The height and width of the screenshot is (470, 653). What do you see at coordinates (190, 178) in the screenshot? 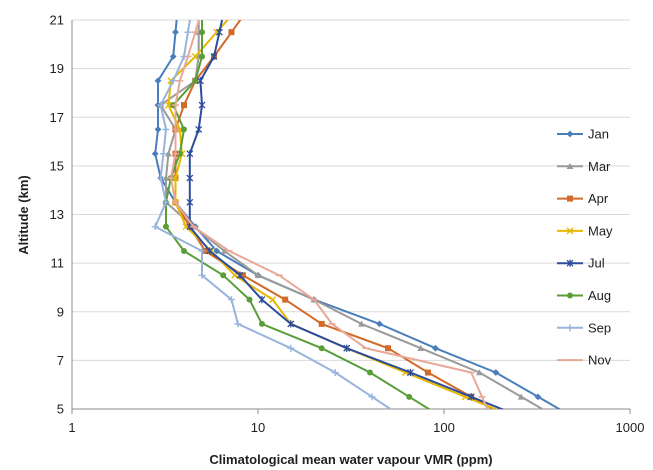
I see `point-jul-14.5` at bounding box center [190, 178].